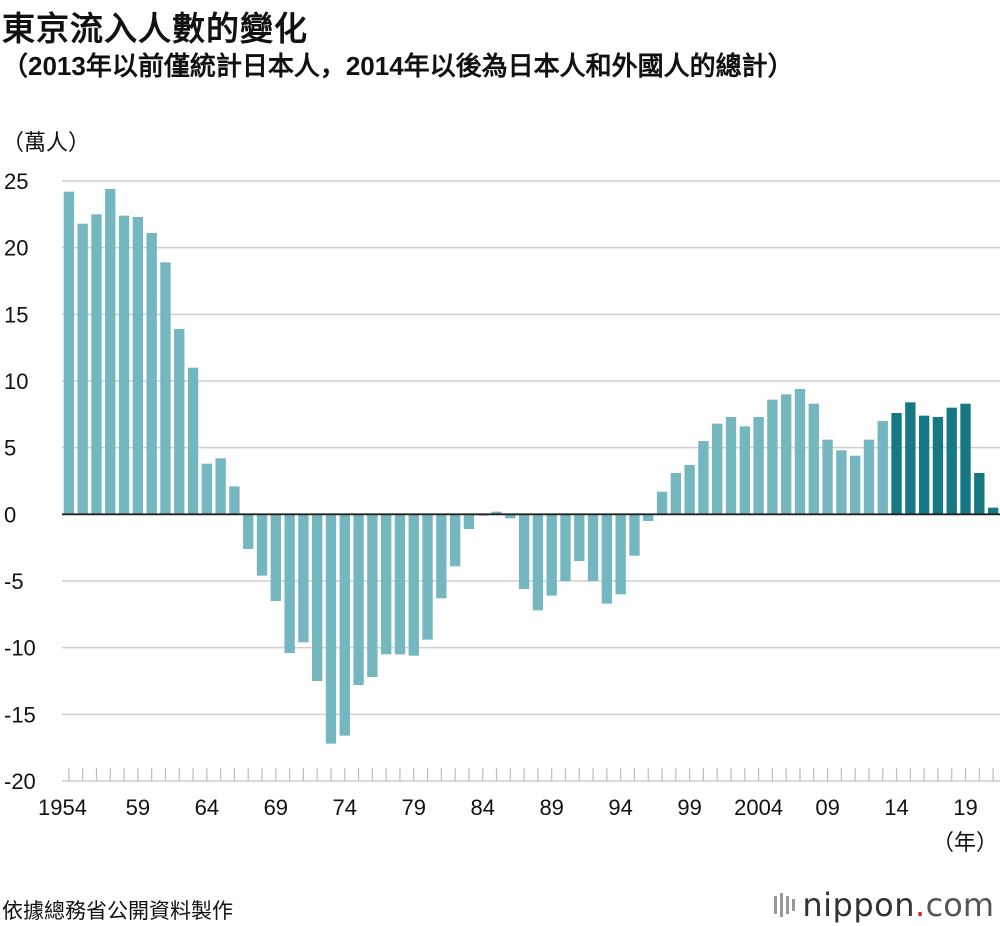 Image resolution: width=1000 pixels, height=926 pixels. What do you see at coordinates (234, 500) in the screenshot?
I see `bar-1966` at bounding box center [234, 500].